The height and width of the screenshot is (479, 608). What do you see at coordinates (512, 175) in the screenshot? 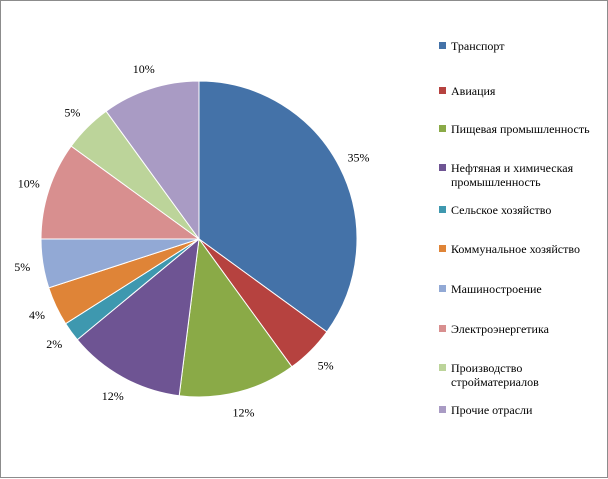
I see `legend-label-3: Нефтяная и химическая промышленность` at bounding box center [512, 175].